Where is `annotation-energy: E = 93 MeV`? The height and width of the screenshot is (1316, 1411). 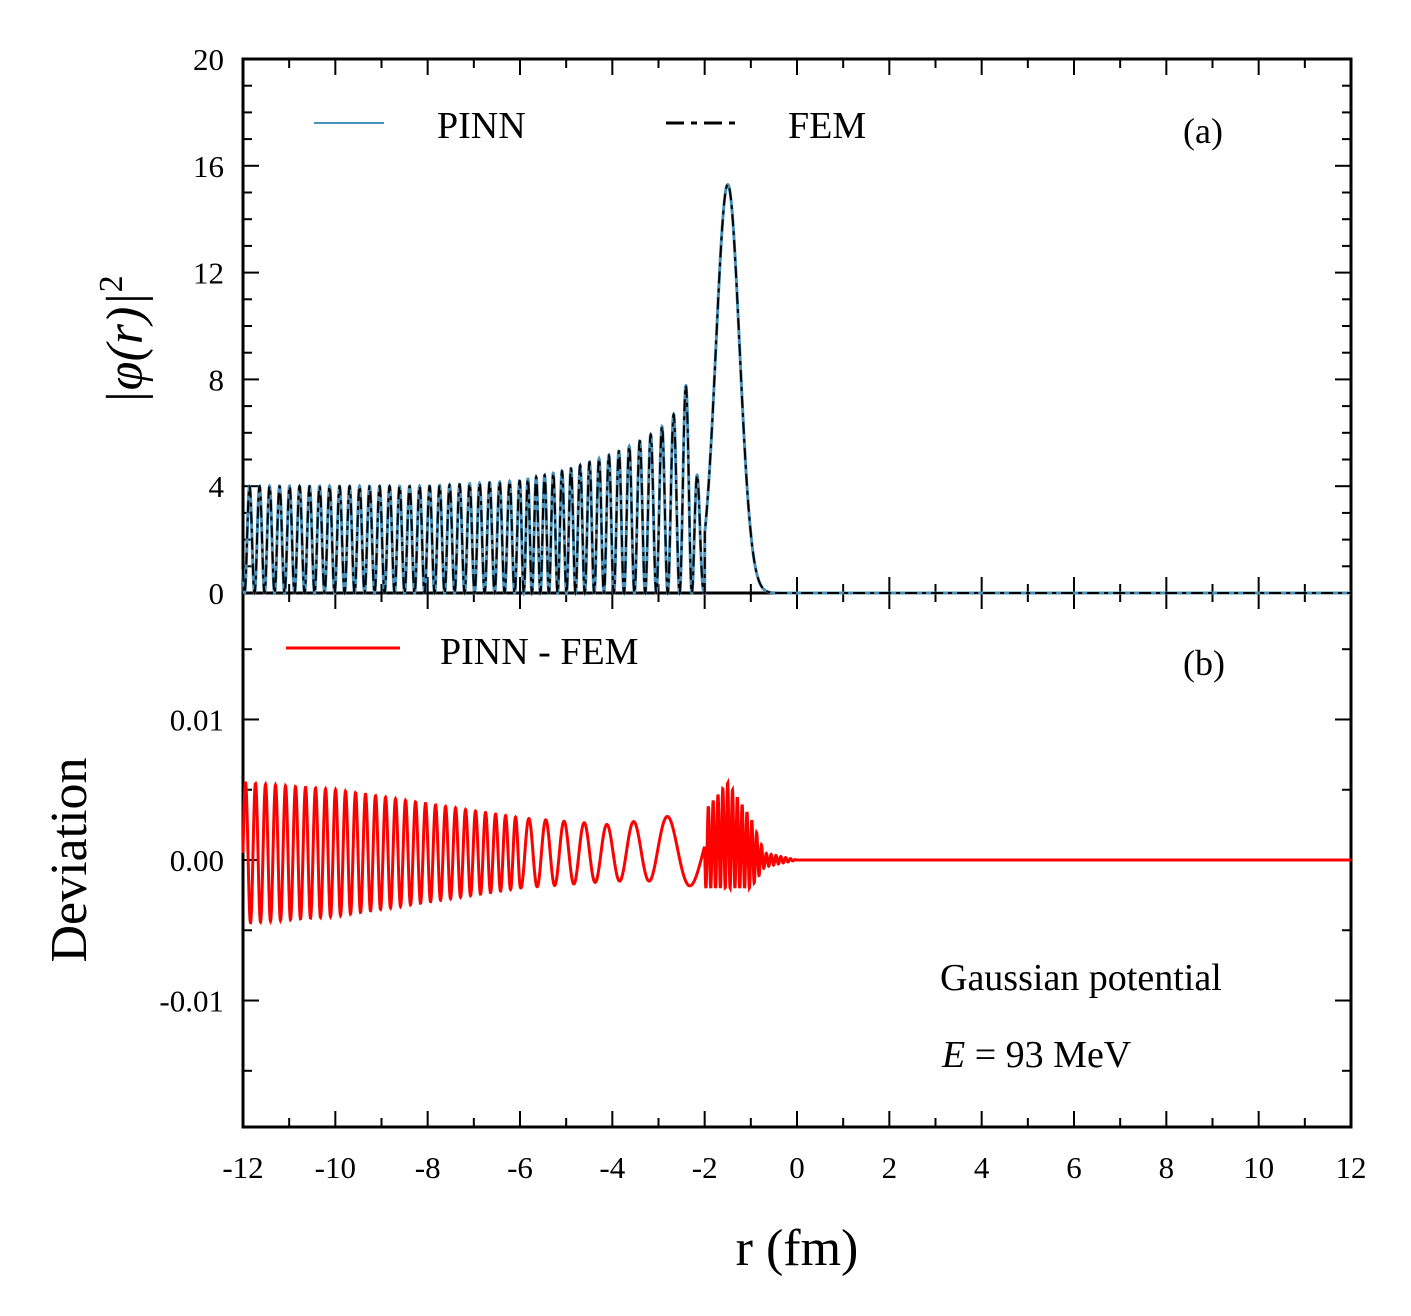 annotation-energy: E = 93 MeV is located at coordinates (1036, 1055).